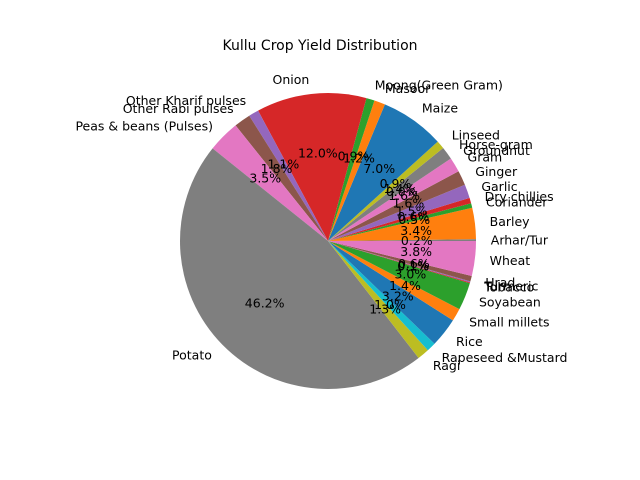 The height and width of the screenshot is (480, 640). What do you see at coordinates (439, 85) in the screenshot?
I see `category-label-moong-green-gram: Moong(Green Gram)` at bounding box center [439, 85].